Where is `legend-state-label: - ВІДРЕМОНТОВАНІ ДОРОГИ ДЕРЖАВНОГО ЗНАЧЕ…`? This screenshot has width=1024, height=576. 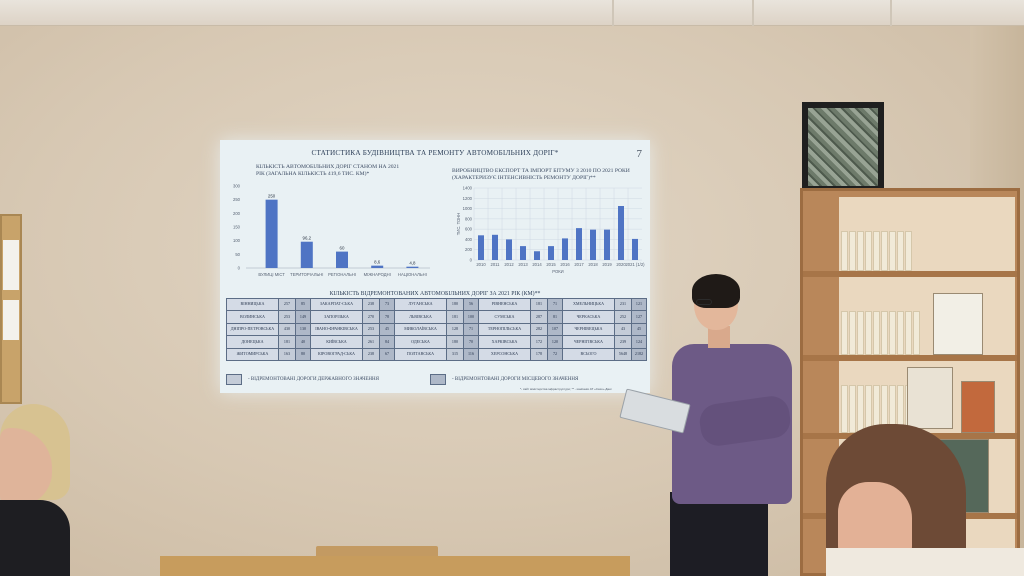 legend-state-label: - ВІДРЕМОНТОВАНІ ДОРОГИ ДЕРЖАВНОГО ЗНАЧЕ… is located at coordinates (313, 379).